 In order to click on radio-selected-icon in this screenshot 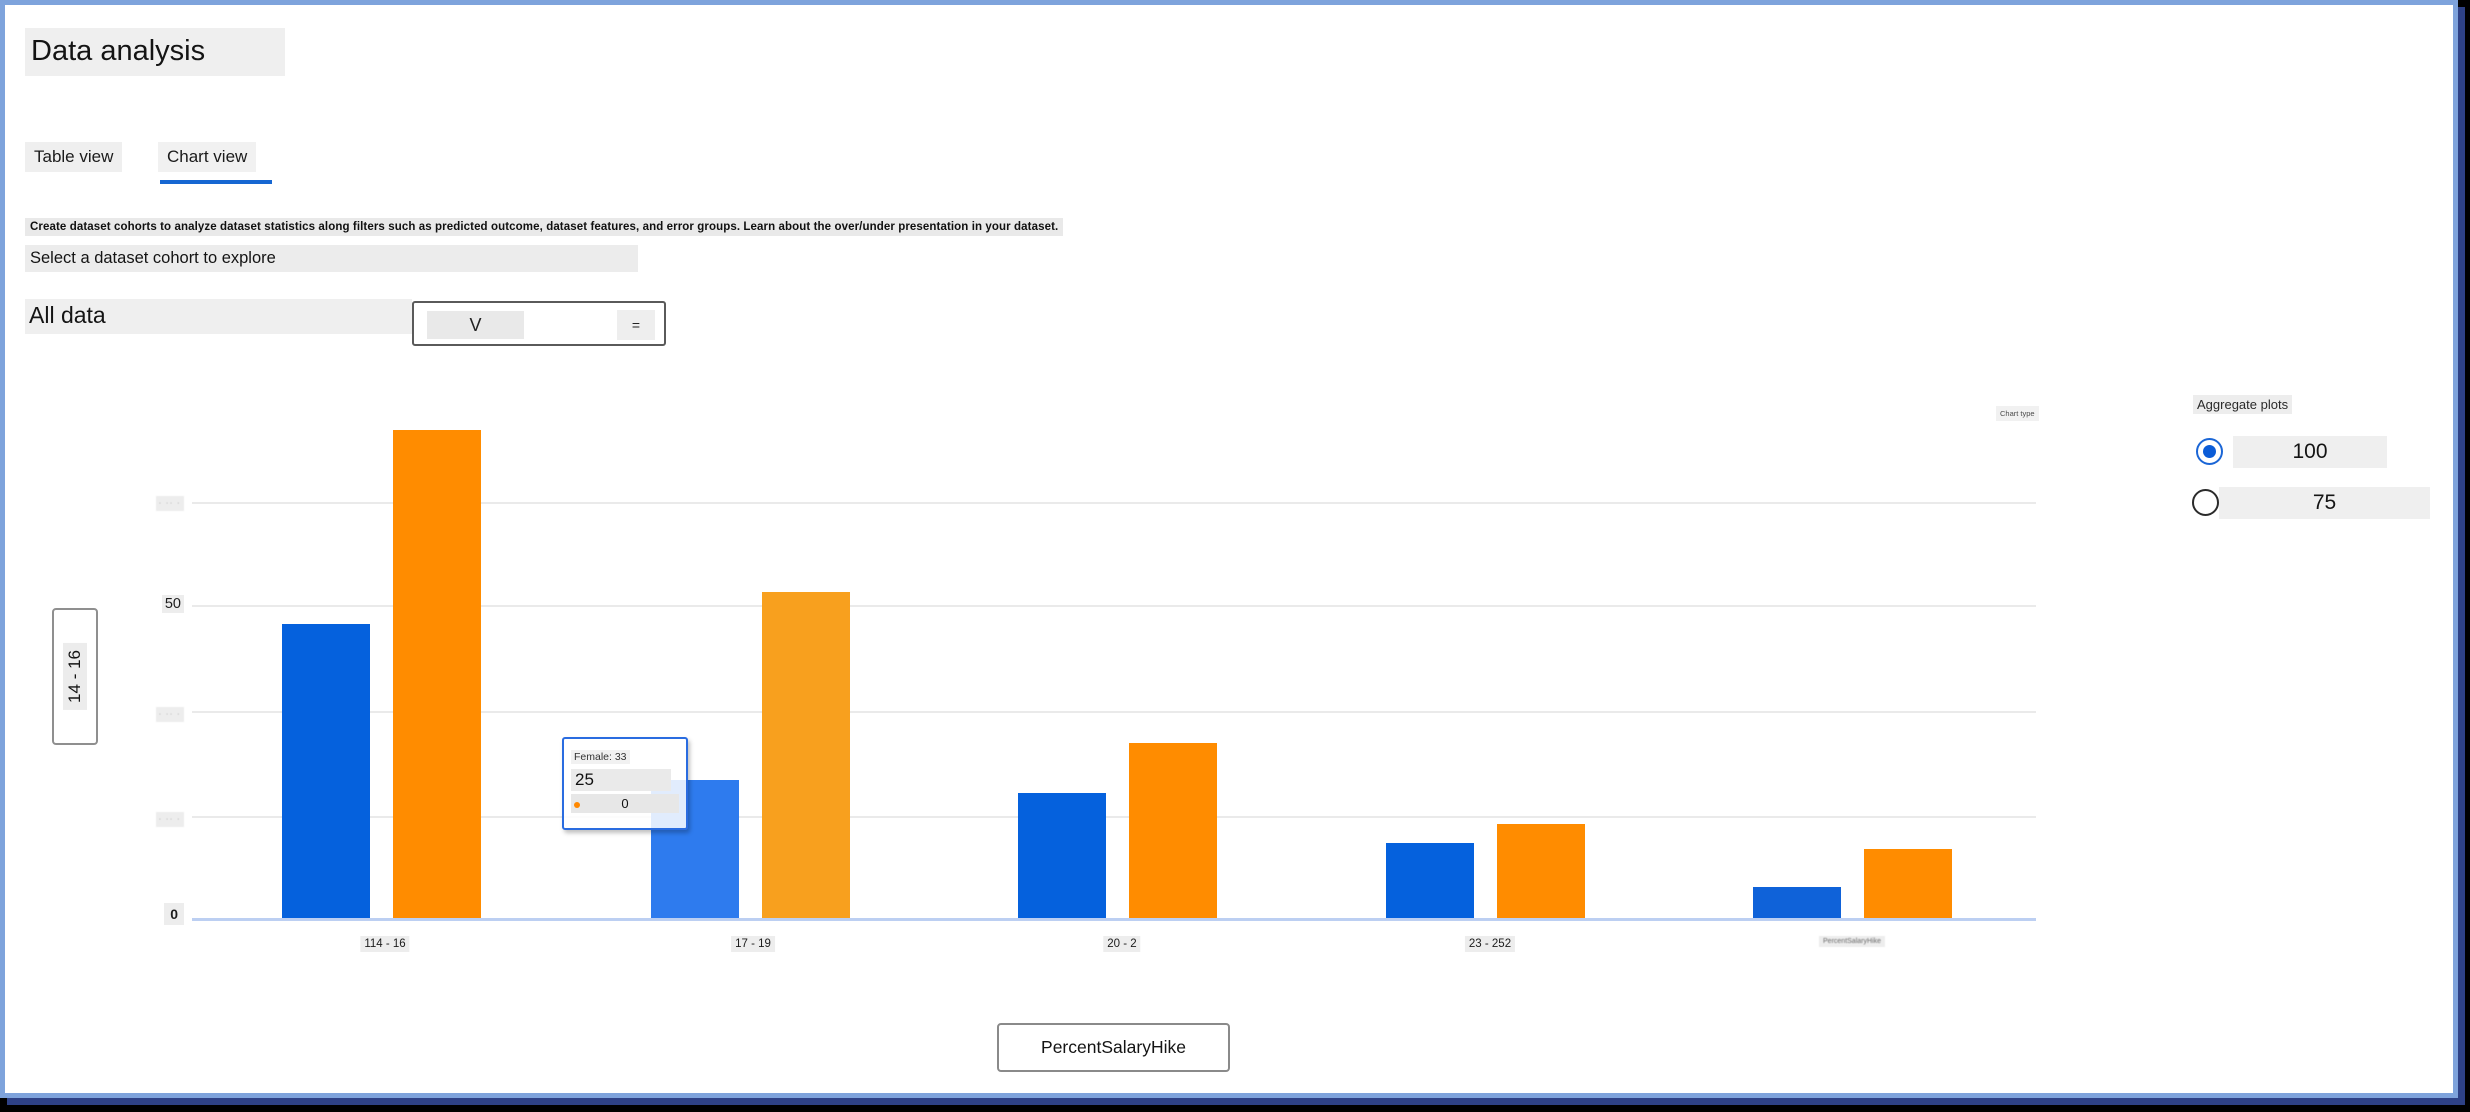, I will do `click(2209, 451)`.